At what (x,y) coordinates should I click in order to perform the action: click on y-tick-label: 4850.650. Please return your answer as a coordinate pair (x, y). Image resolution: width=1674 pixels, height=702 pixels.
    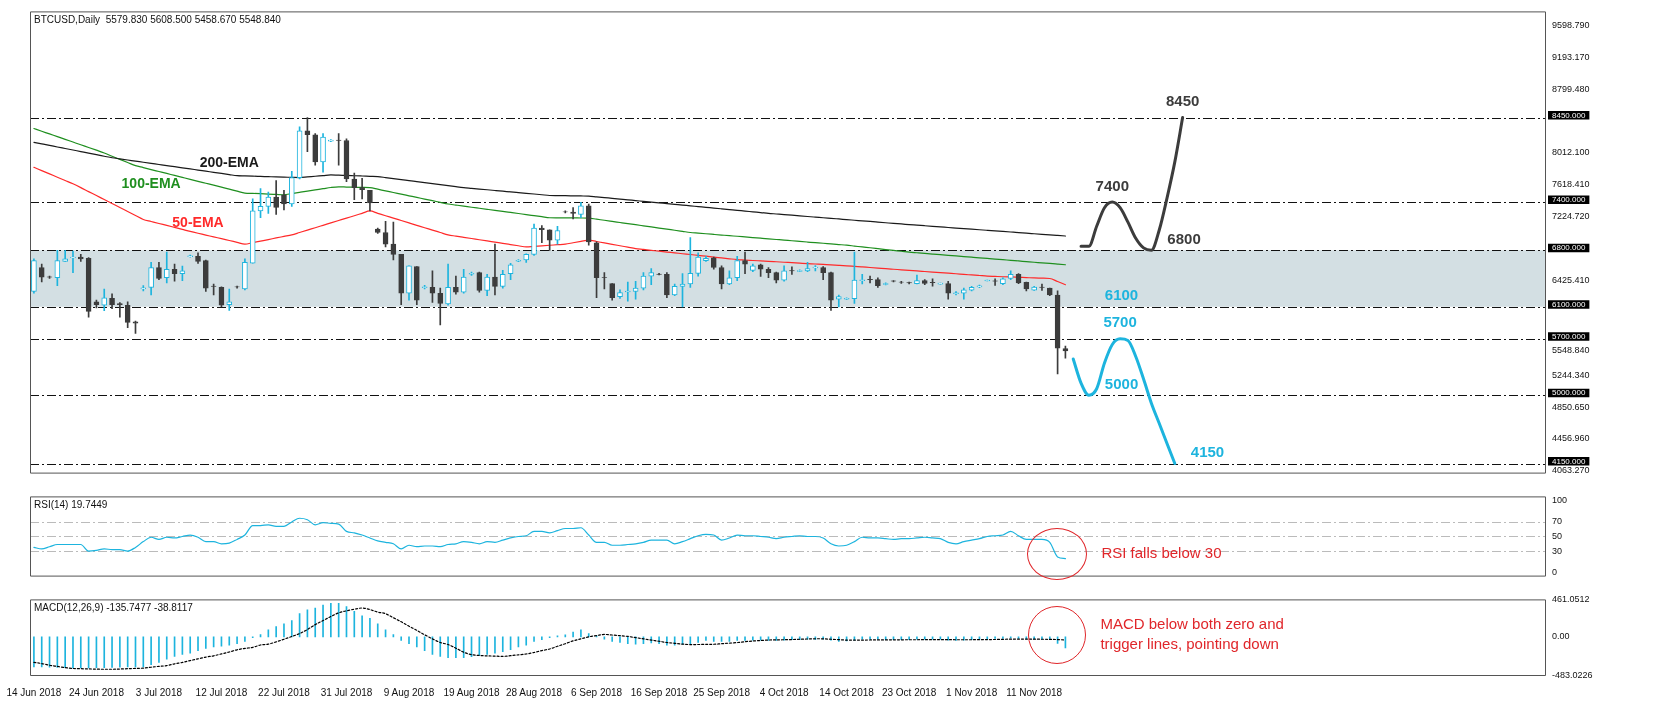
    Looking at the image, I should click on (1571, 406).